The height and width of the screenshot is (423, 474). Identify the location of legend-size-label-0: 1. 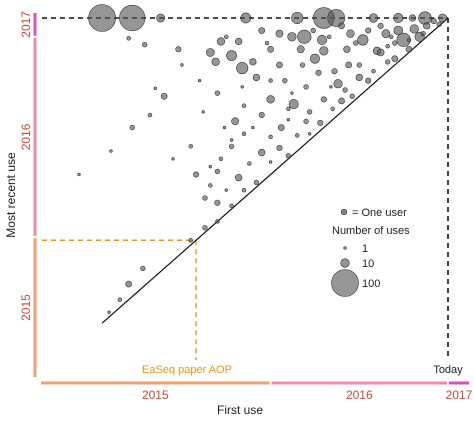
(365, 249).